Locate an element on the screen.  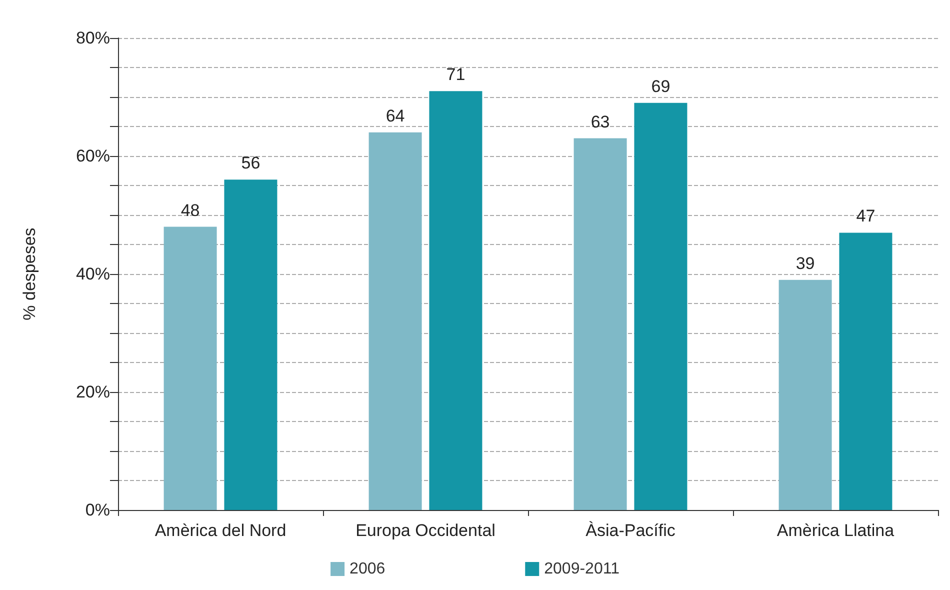
data-label: 48 is located at coordinates (190, 210).